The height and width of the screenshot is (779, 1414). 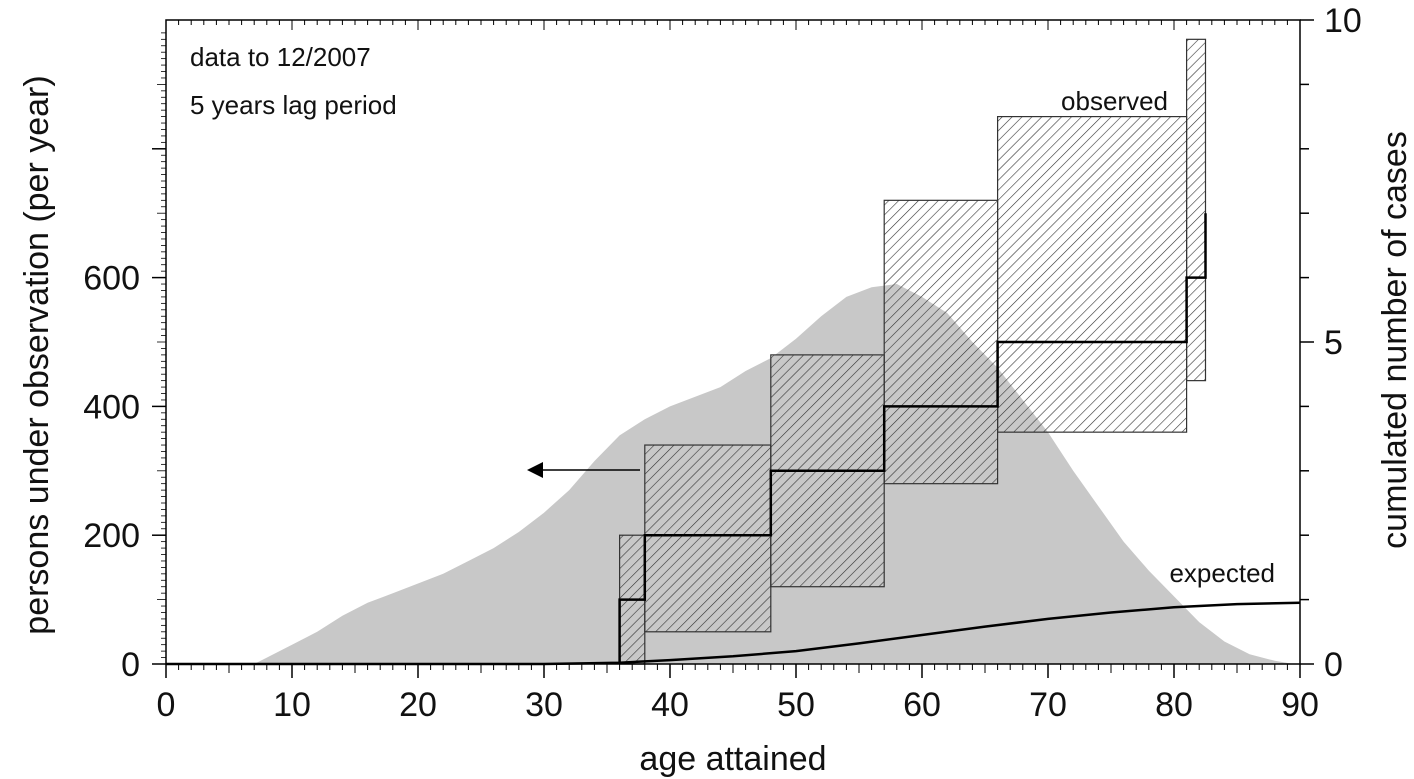 What do you see at coordinates (293, 105) in the screenshot?
I see `annotation-lag-period: 5 years lag period` at bounding box center [293, 105].